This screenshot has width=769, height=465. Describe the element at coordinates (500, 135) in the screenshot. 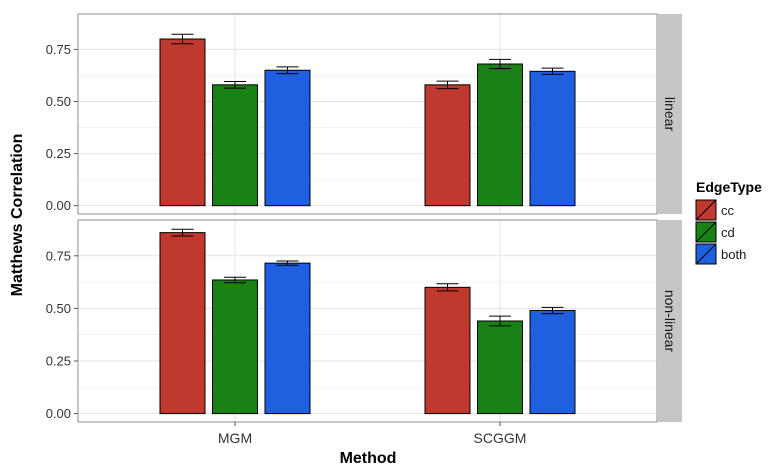

I see `bar-linear-SCGGM-cd` at that location.